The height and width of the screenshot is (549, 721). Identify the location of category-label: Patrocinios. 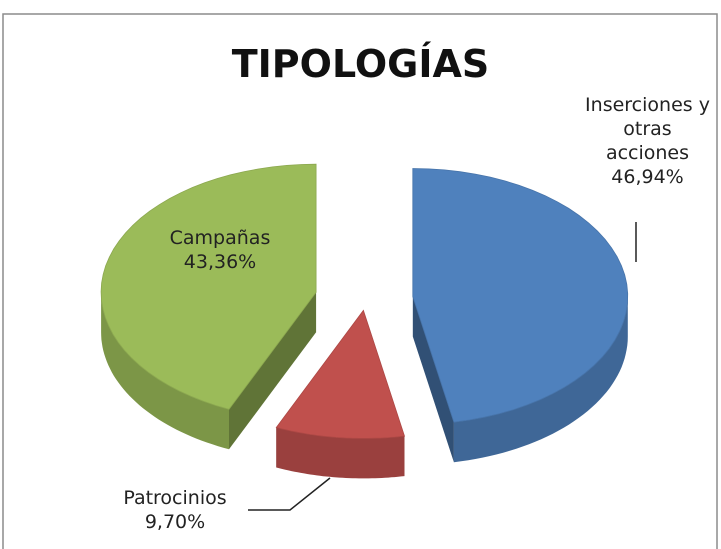
(175, 498).